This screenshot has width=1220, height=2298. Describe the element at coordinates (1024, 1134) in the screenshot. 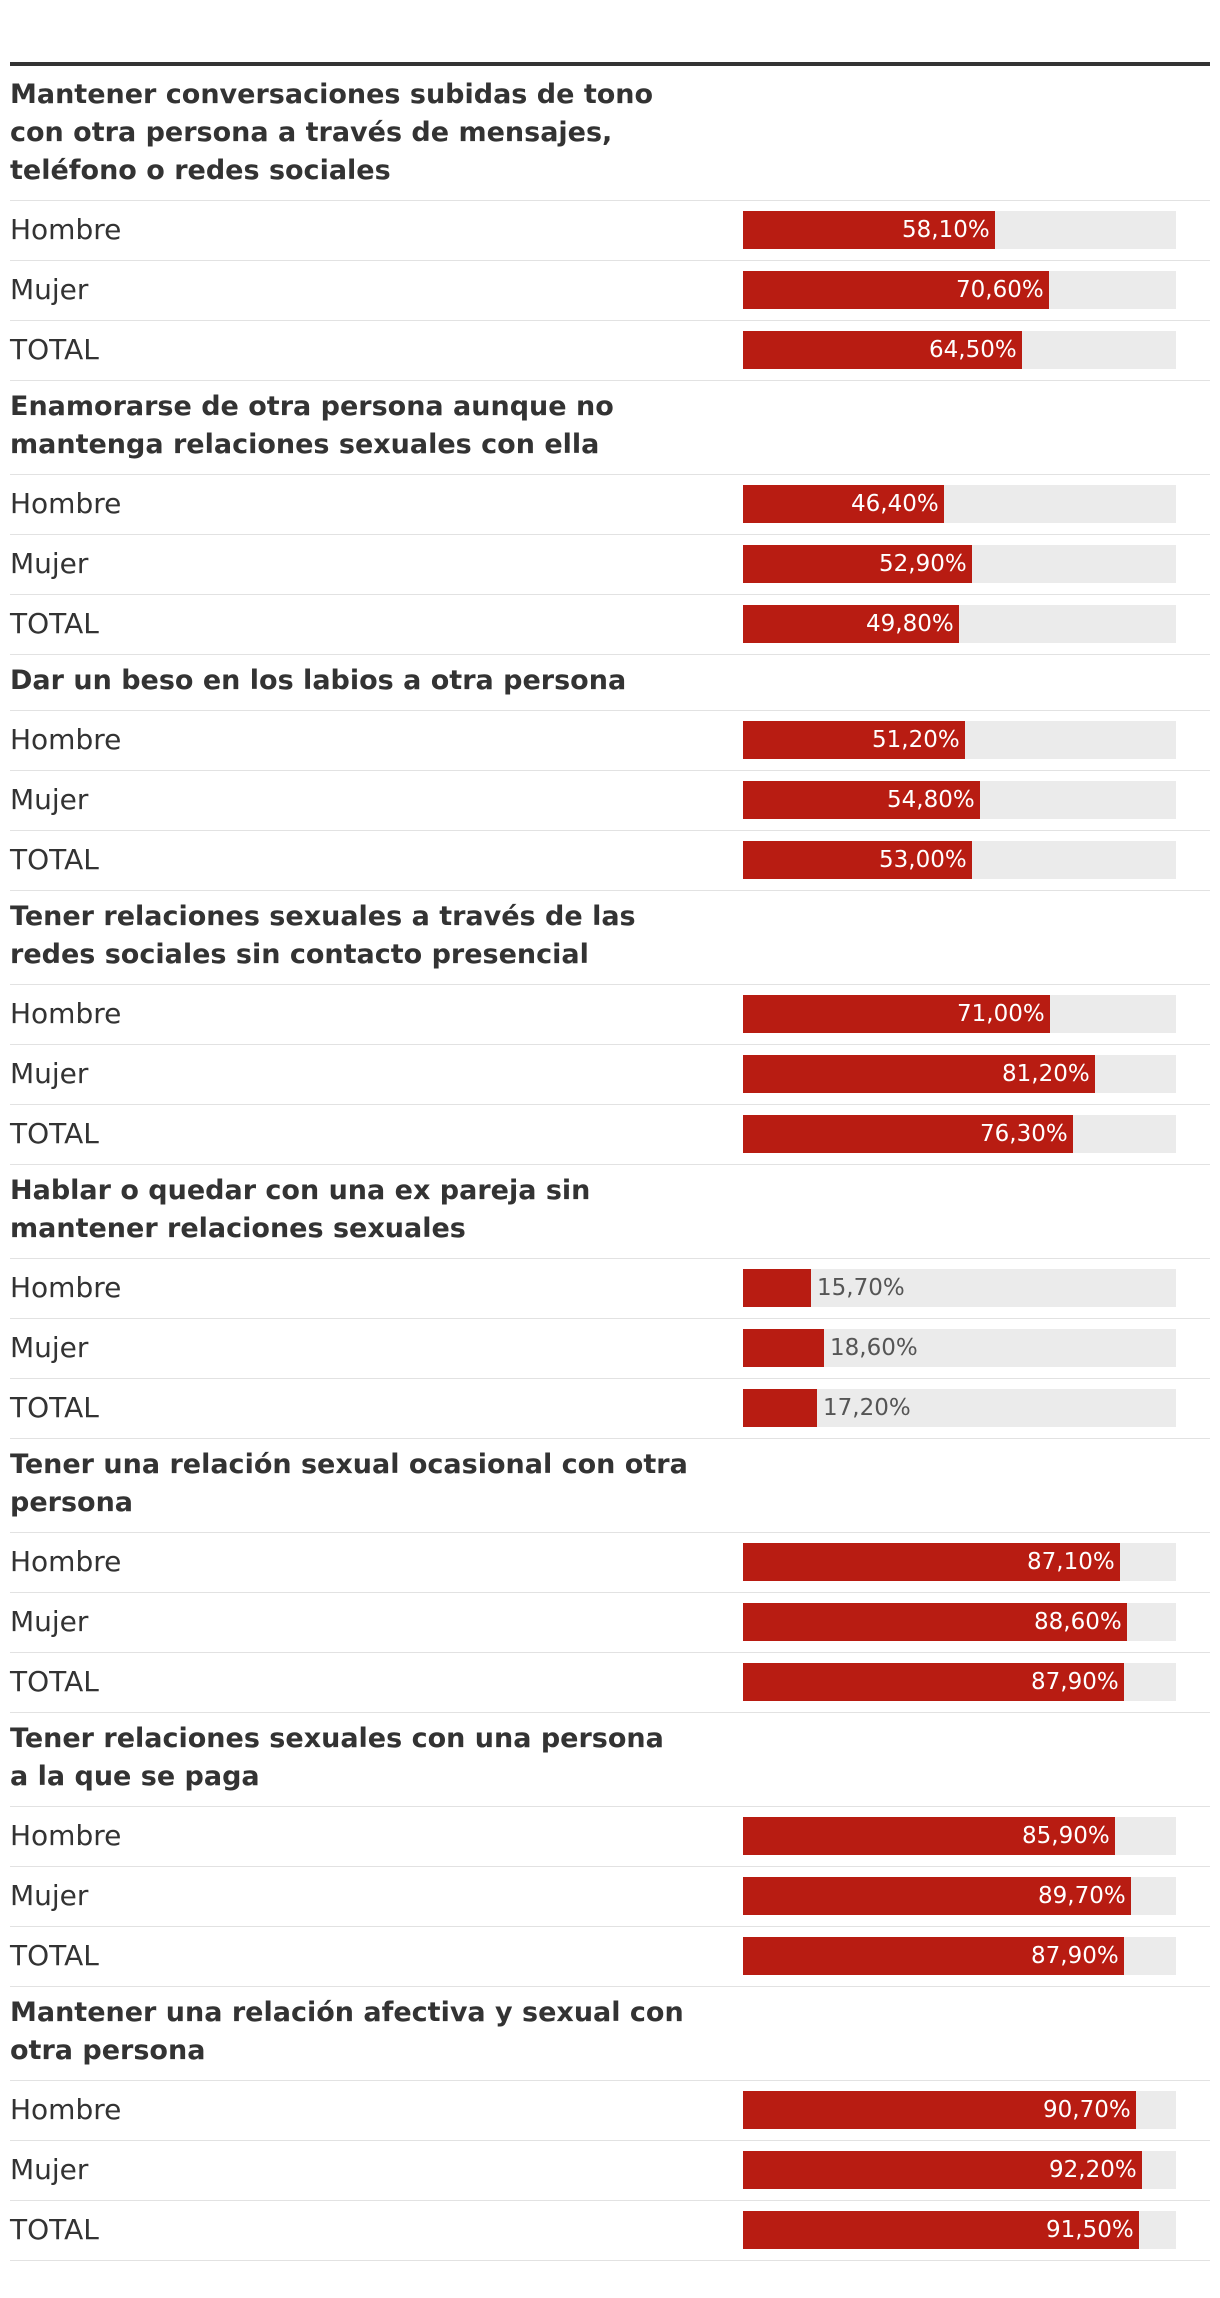

I see `value-label: 76,30%` at that location.